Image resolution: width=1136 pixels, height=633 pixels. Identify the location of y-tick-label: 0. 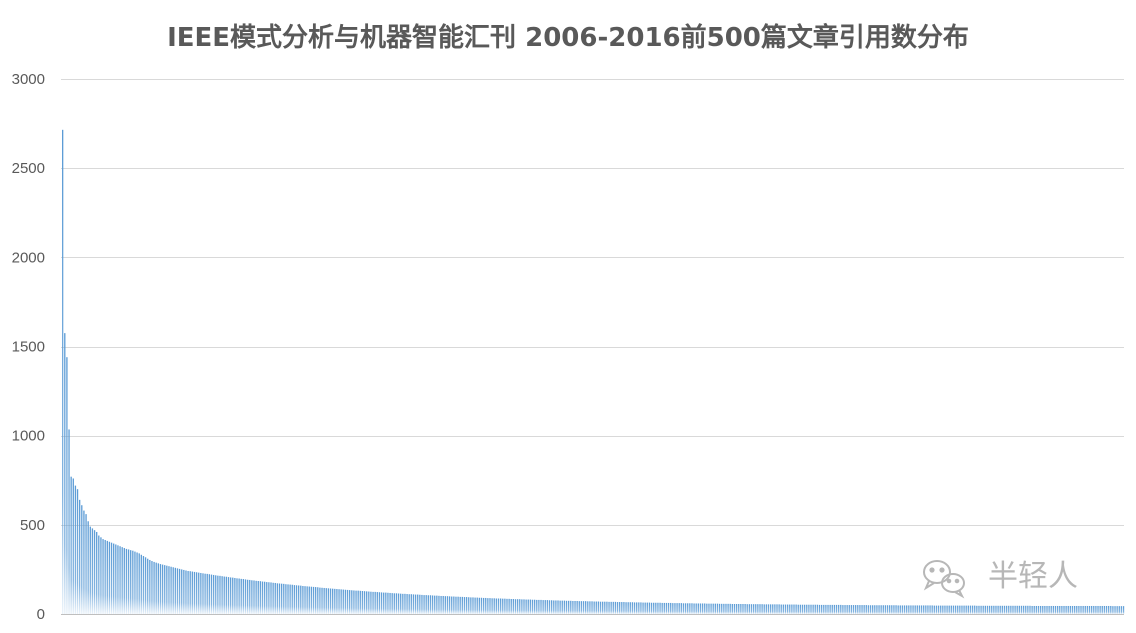
(41, 614).